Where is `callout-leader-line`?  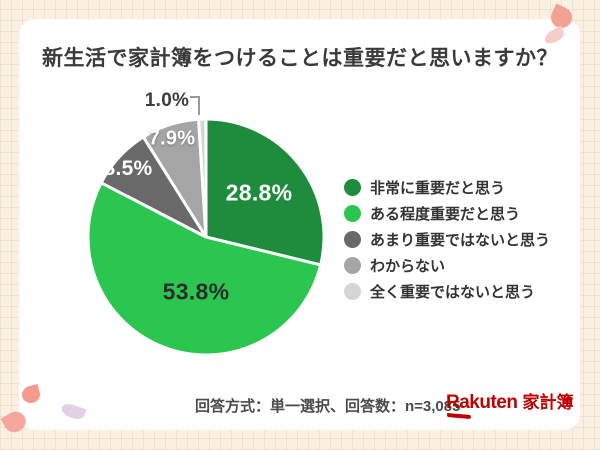 callout-leader-line is located at coordinates (195, 105).